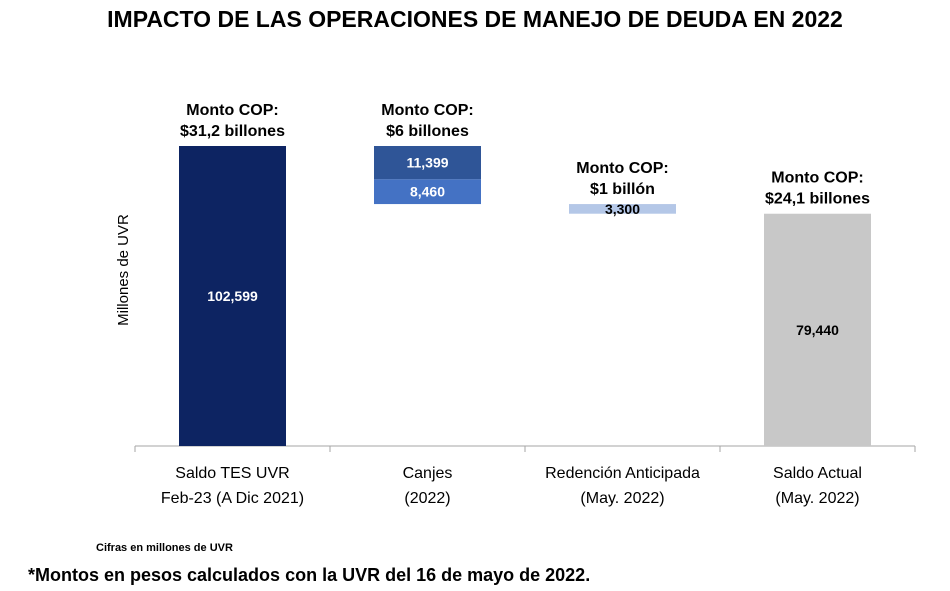  I want to click on data-label: 8,460, so click(427, 192).